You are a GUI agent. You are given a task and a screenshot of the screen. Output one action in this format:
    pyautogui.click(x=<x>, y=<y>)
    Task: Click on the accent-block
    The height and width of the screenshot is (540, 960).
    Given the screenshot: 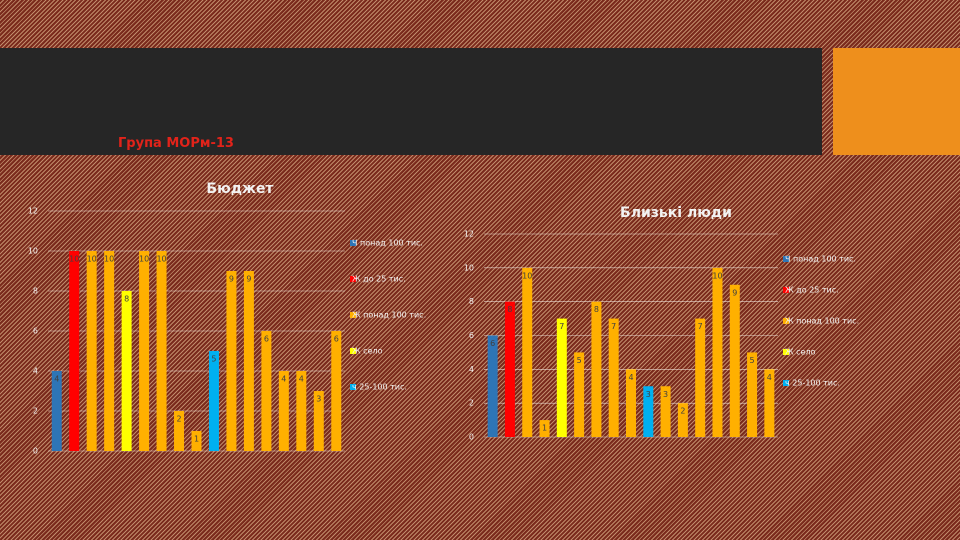 What is the action you would take?
    pyautogui.click(x=896, y=101)
    